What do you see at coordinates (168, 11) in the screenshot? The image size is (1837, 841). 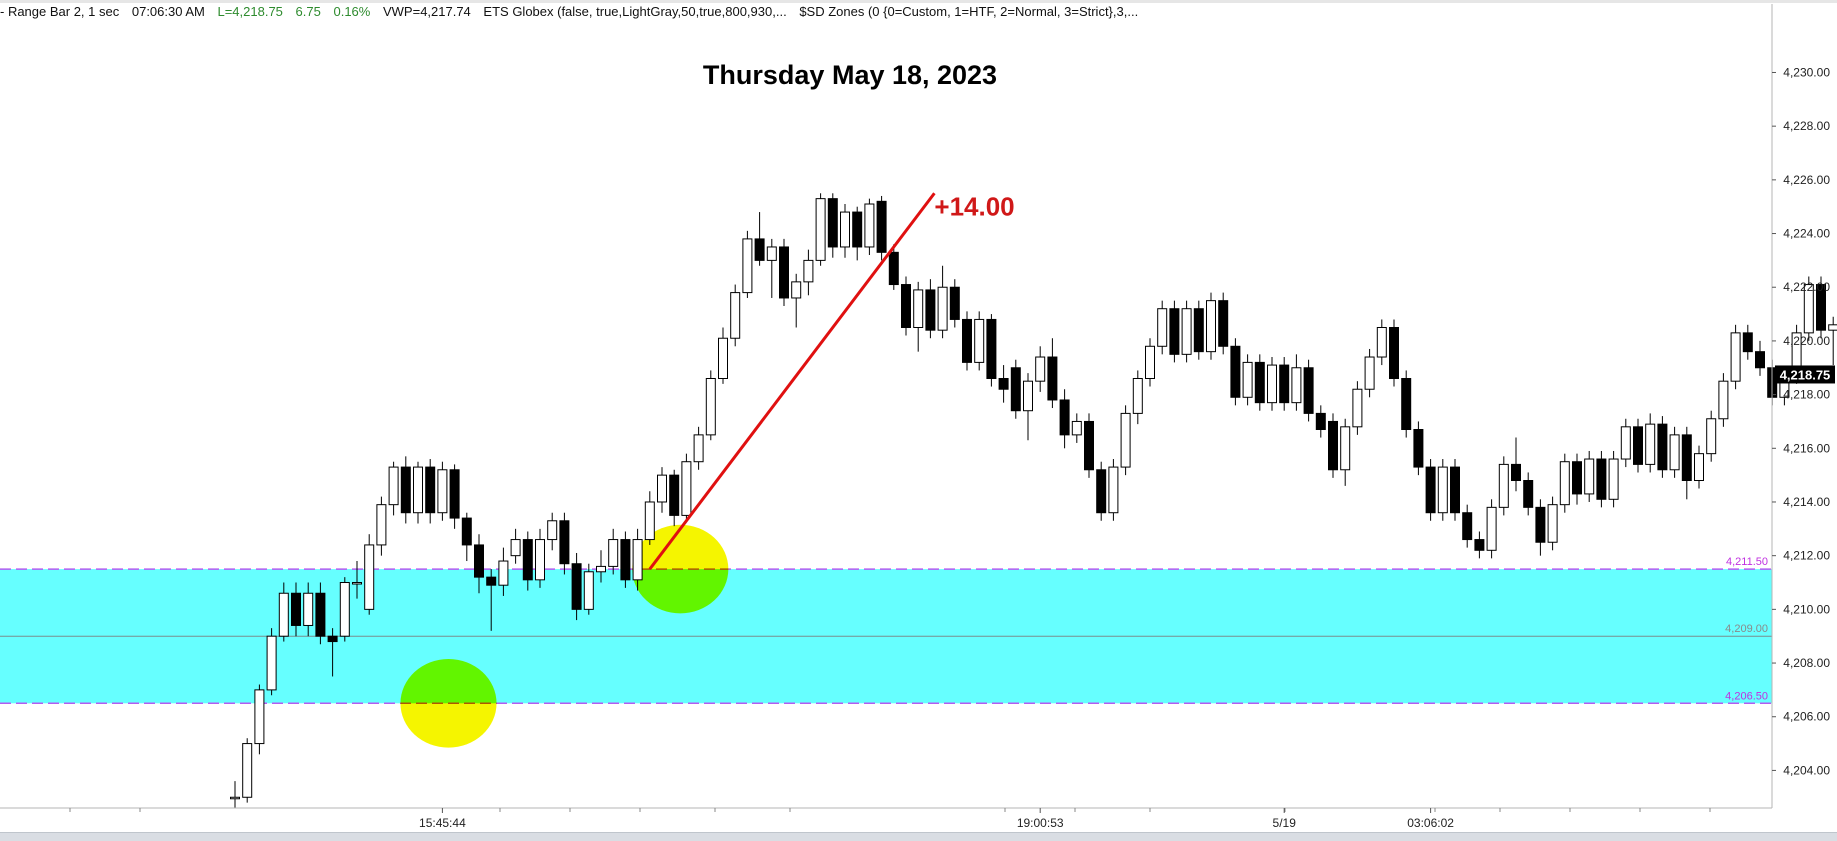 I see `time-label: 07:06:30 AM` at bounding box center [168, 11].